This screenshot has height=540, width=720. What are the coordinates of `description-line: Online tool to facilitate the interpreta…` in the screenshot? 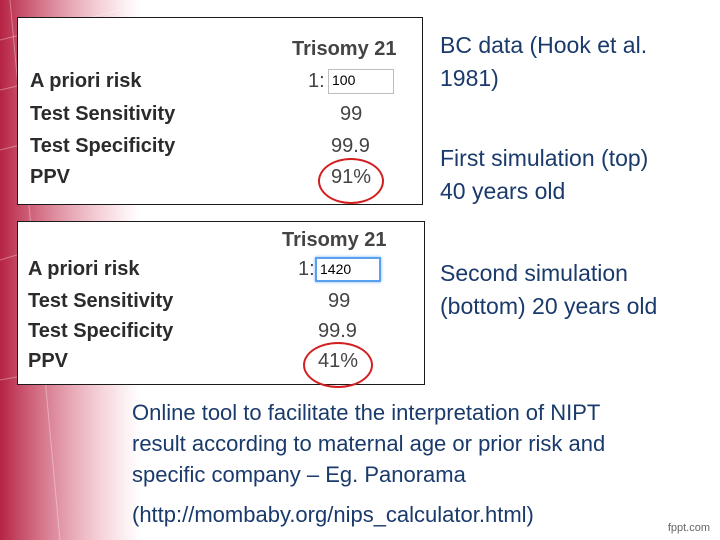 It's located at (366, 412).